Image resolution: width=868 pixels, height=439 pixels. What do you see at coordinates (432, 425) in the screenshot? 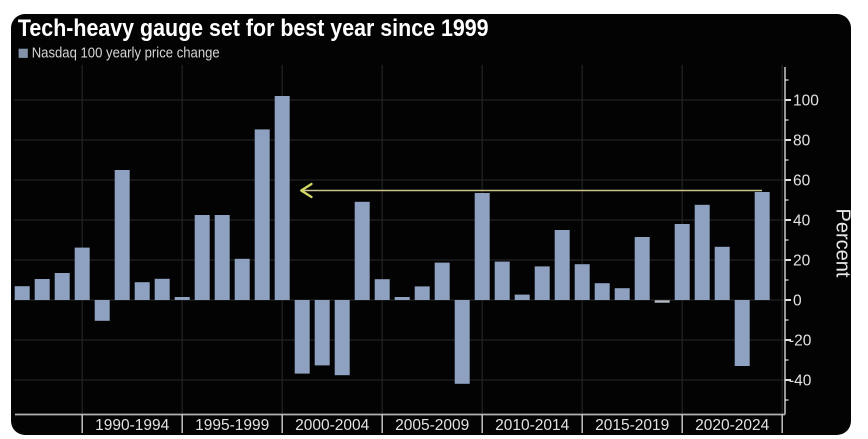
I see `svg-text: 2005-2009` at bounding box center [432, 425].